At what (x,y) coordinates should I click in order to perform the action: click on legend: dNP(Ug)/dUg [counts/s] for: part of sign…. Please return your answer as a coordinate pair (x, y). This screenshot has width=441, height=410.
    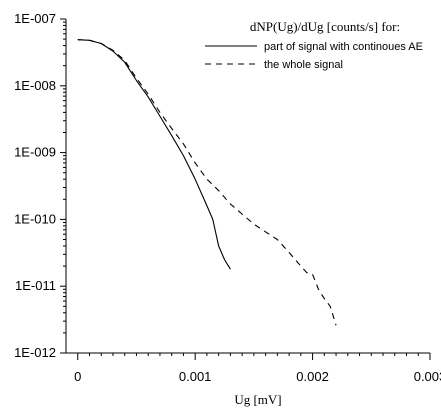
    Looking at the image, I should click on (314, 45).